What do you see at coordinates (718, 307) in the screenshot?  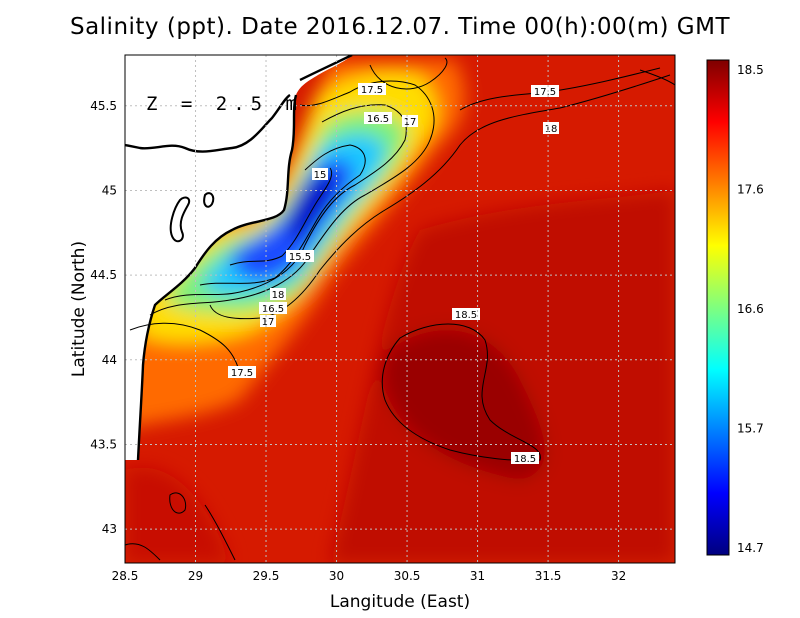 I see `colorbar` at bounding box center [718, 307].